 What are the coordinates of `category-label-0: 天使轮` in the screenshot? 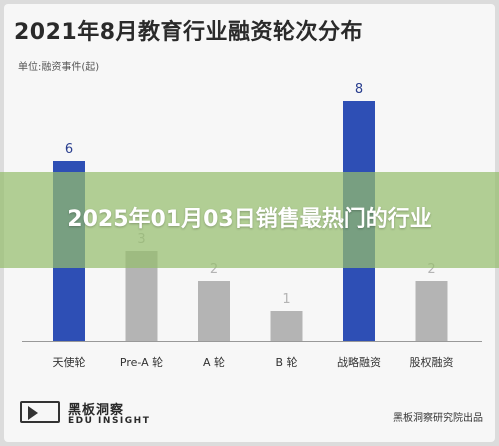 It's located at (69, 362).